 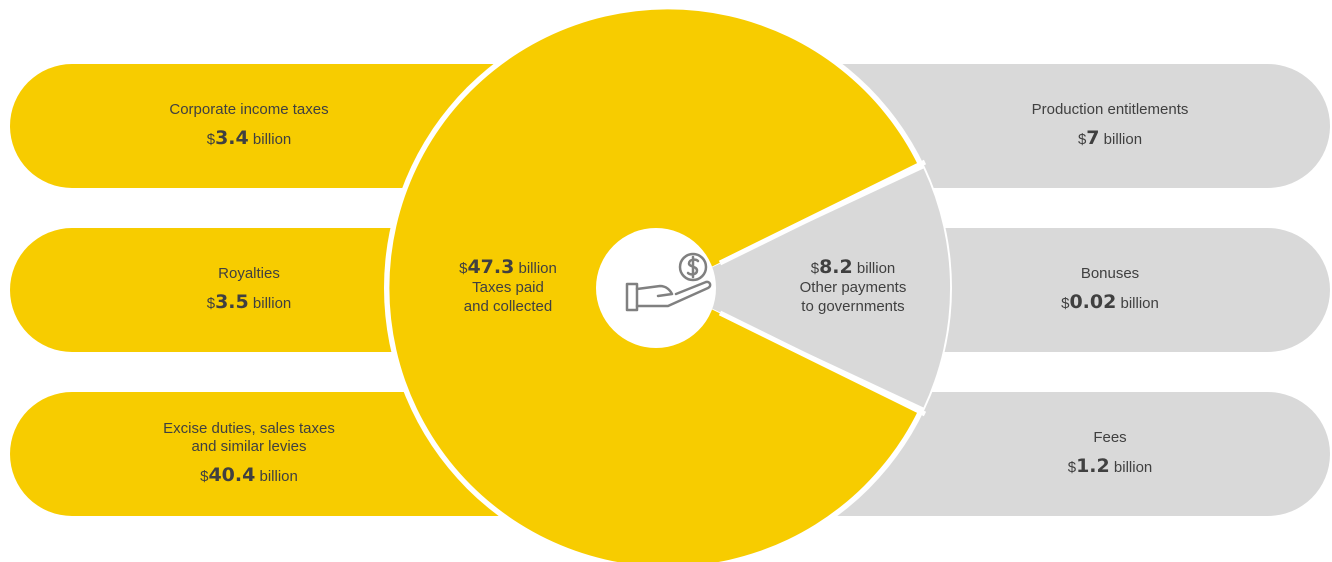 I want to click on pill-label: Fees, so click(x=1110, y=437).